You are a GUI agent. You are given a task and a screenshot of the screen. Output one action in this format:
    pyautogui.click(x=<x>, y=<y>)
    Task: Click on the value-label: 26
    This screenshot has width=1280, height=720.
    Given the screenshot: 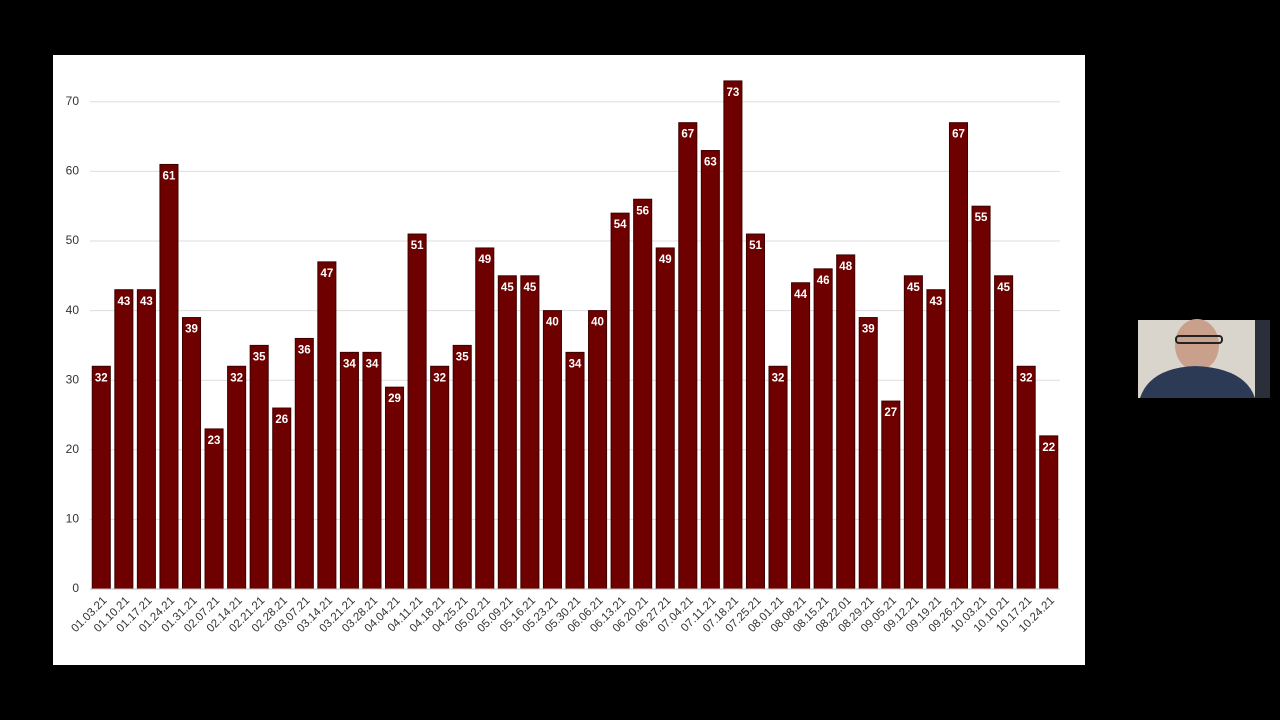 What is the action you would take?
    pyautogui.click(x=281, y=420)
    